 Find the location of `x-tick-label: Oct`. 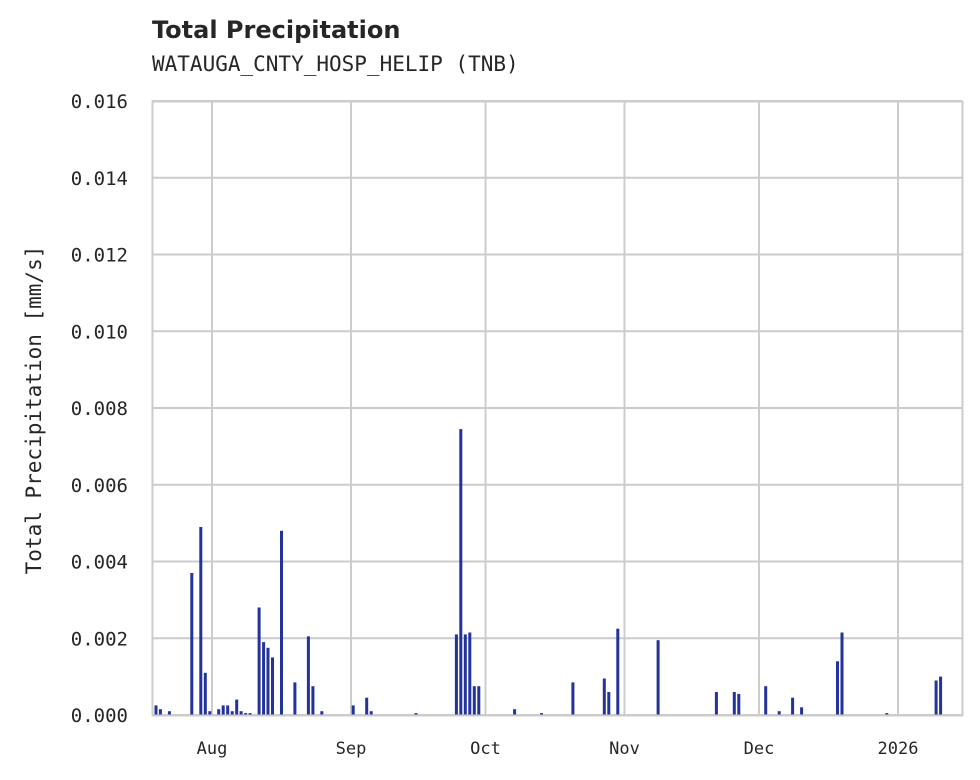

x-tick-label: Oct is located at coordinates (485, 749).